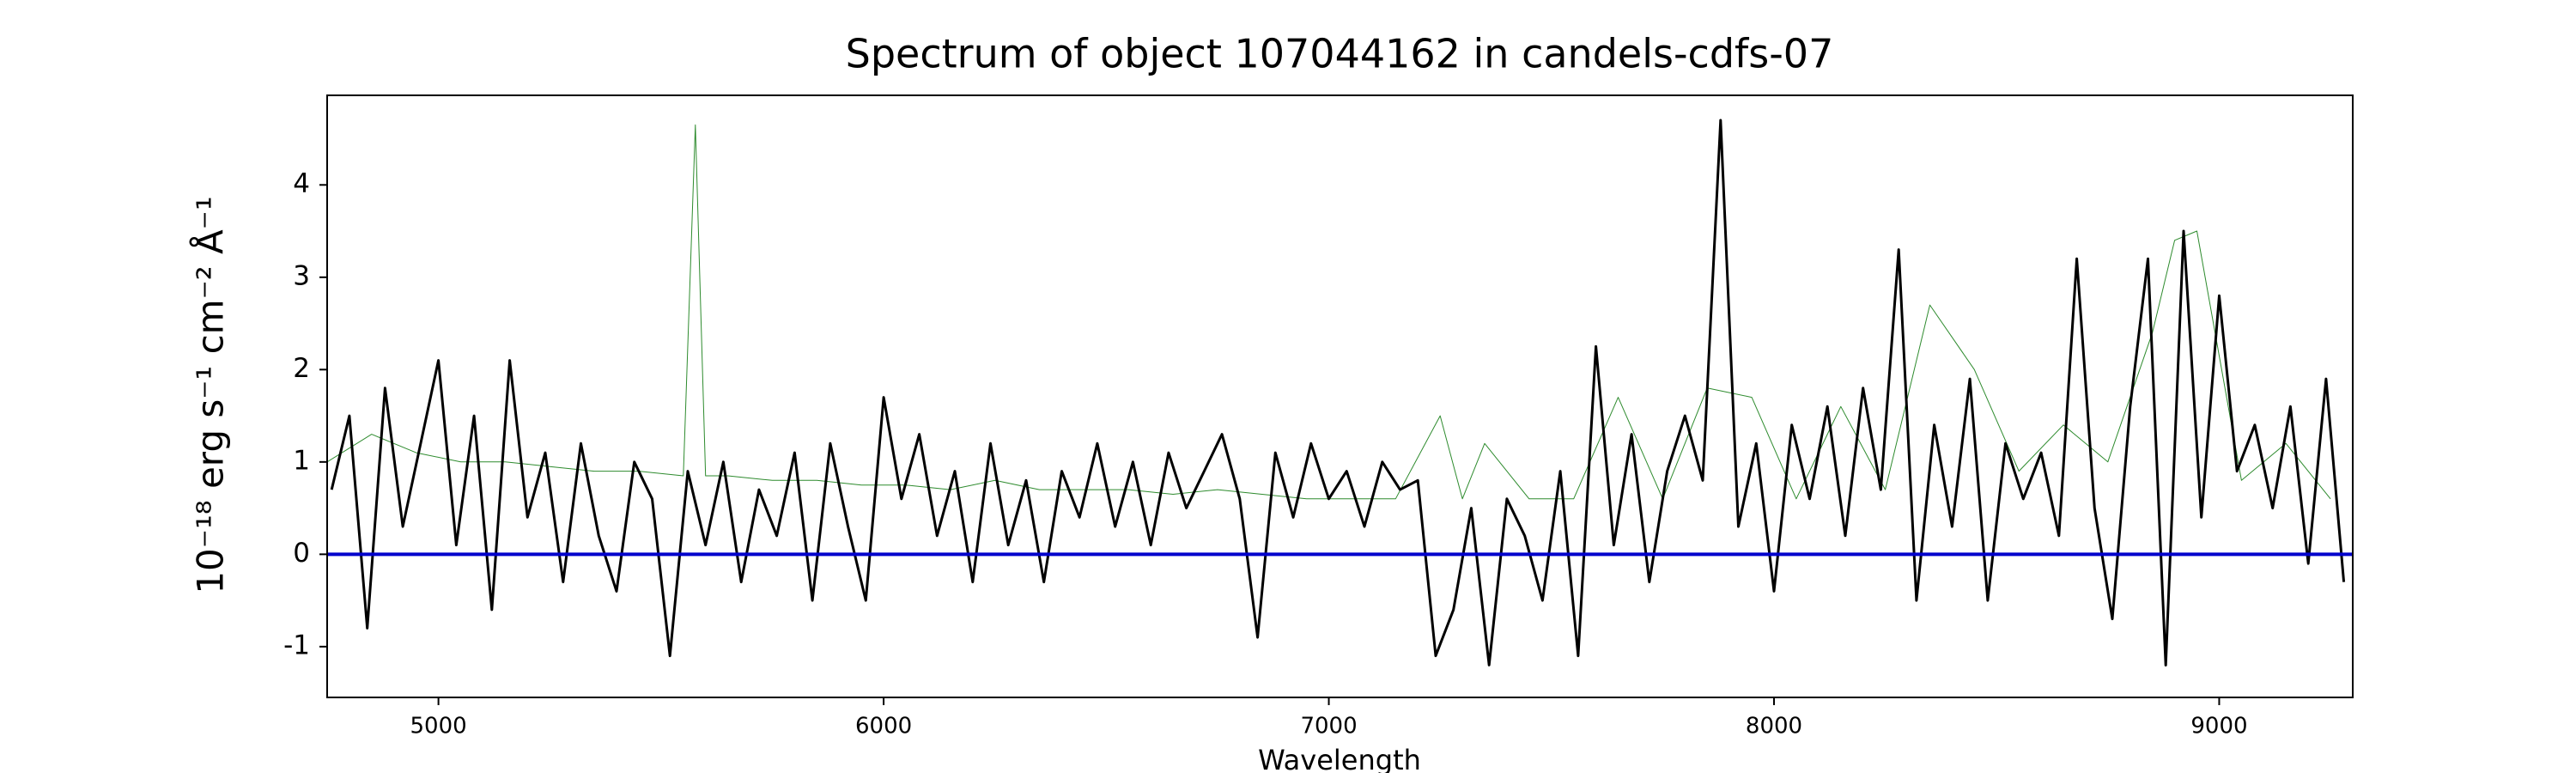  Describe the element at coordinates (439, 727) in the screenshot. I see `x-tick-label: 5000` at that location.